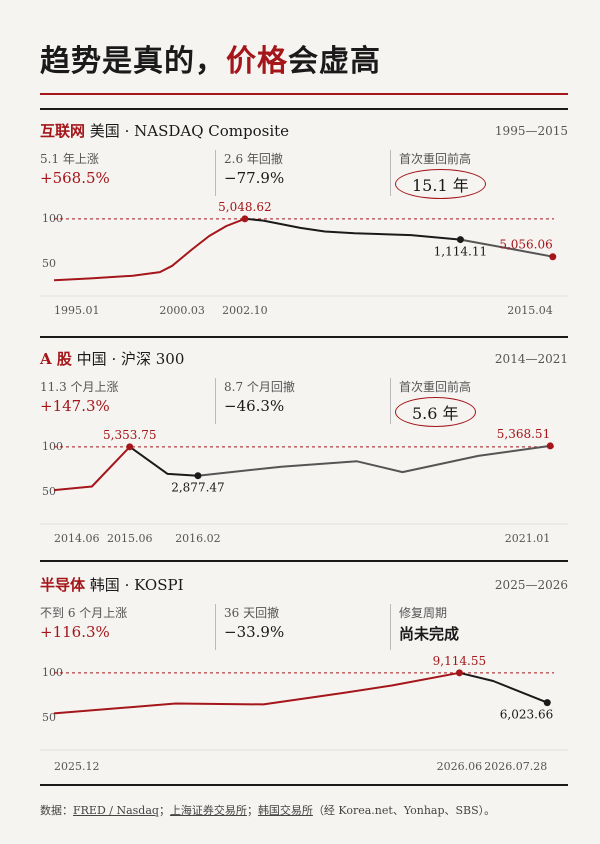 This screenshot has width=600, height=844. I want to click on data-label-trough: 2,877.47, so click(197, 488).